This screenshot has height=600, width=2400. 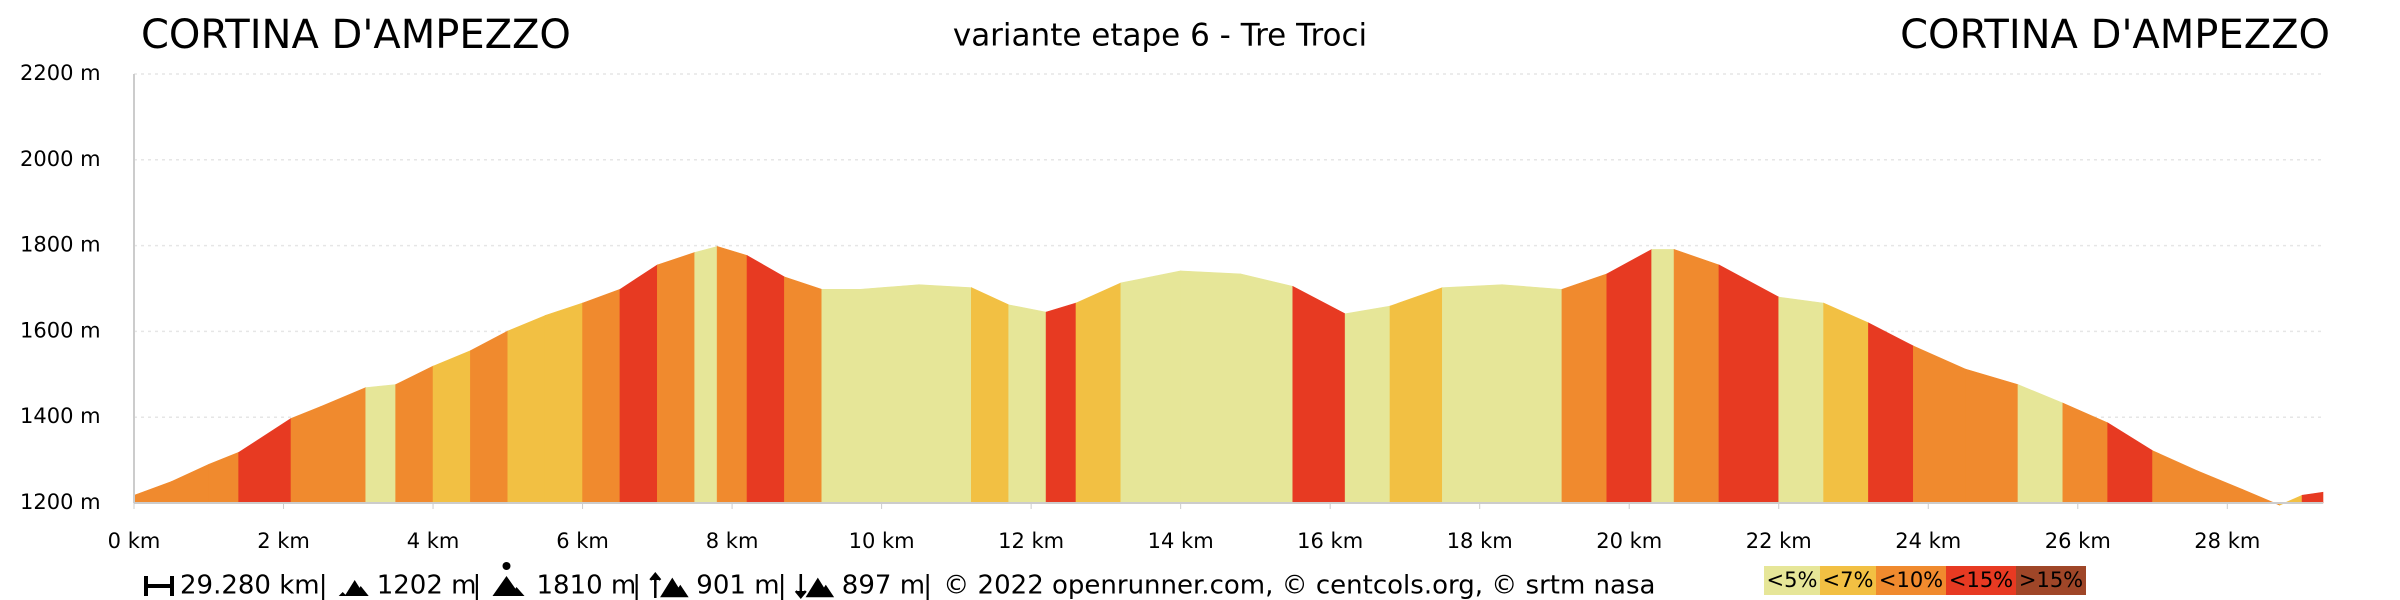 I want to click on legend-label: <15%, so click(x=1981, y=580).